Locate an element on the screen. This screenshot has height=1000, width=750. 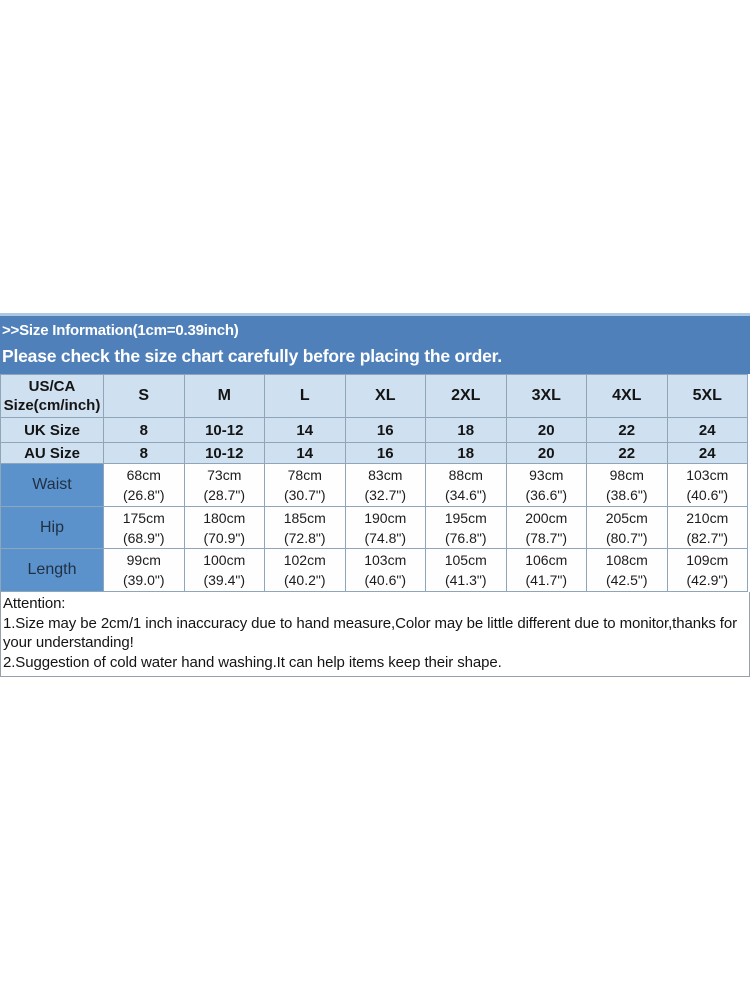
hip-cell: 205cm (80.7") is located at coordinates (627, 527).